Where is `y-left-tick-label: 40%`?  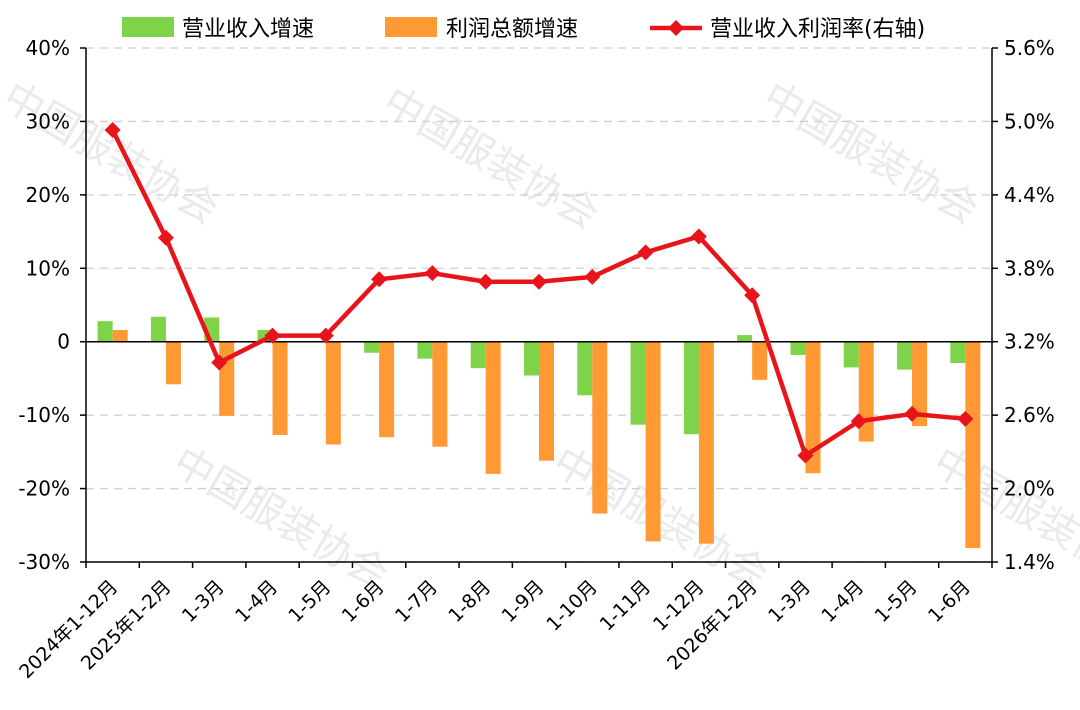
y-left-tick-label: 40% is located at coordinates (48, 48).